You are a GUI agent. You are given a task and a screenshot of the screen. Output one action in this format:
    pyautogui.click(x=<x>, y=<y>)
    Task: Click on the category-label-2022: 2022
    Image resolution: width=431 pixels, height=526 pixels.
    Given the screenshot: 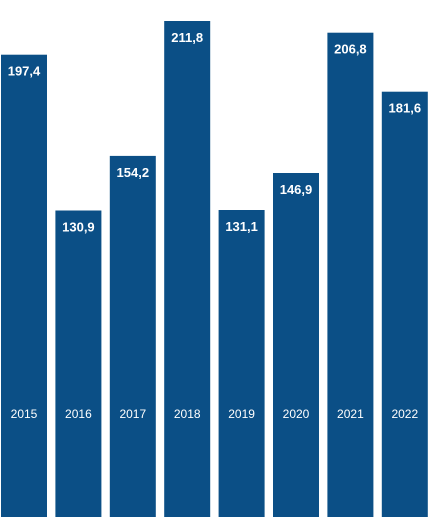 What is the action you would take?
    pyautogui.click(x=404, y=414)
    